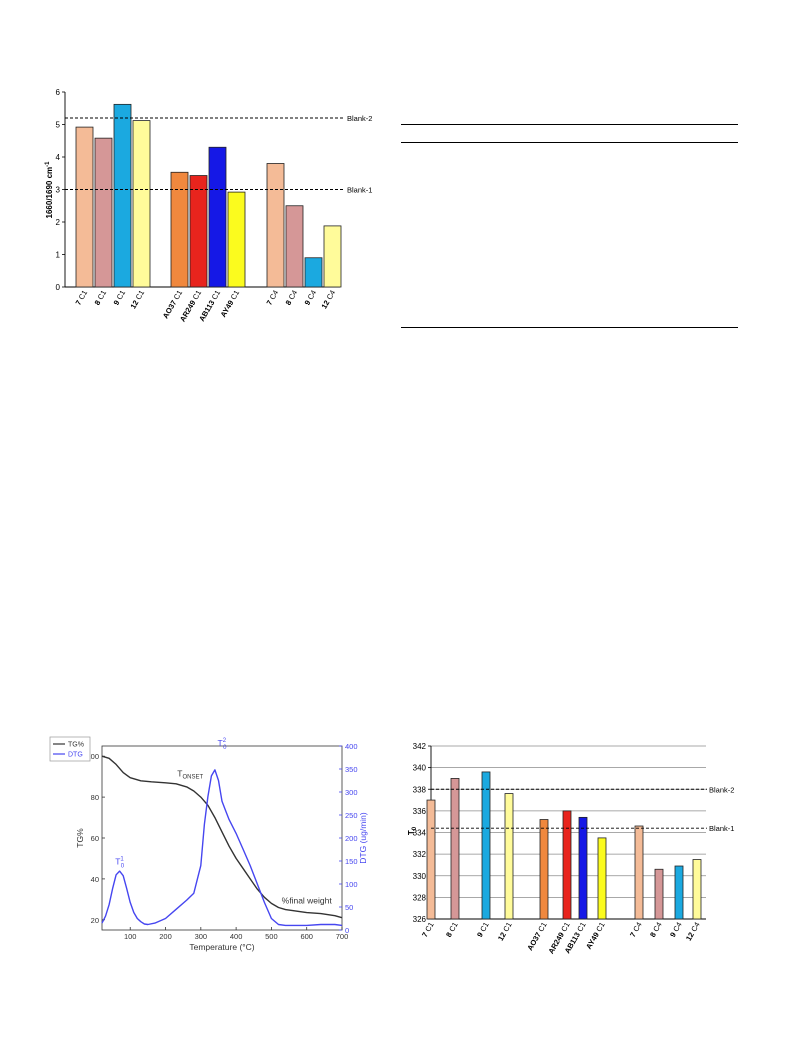  I want to click on legend-entry: TG%, so click(76, 745).